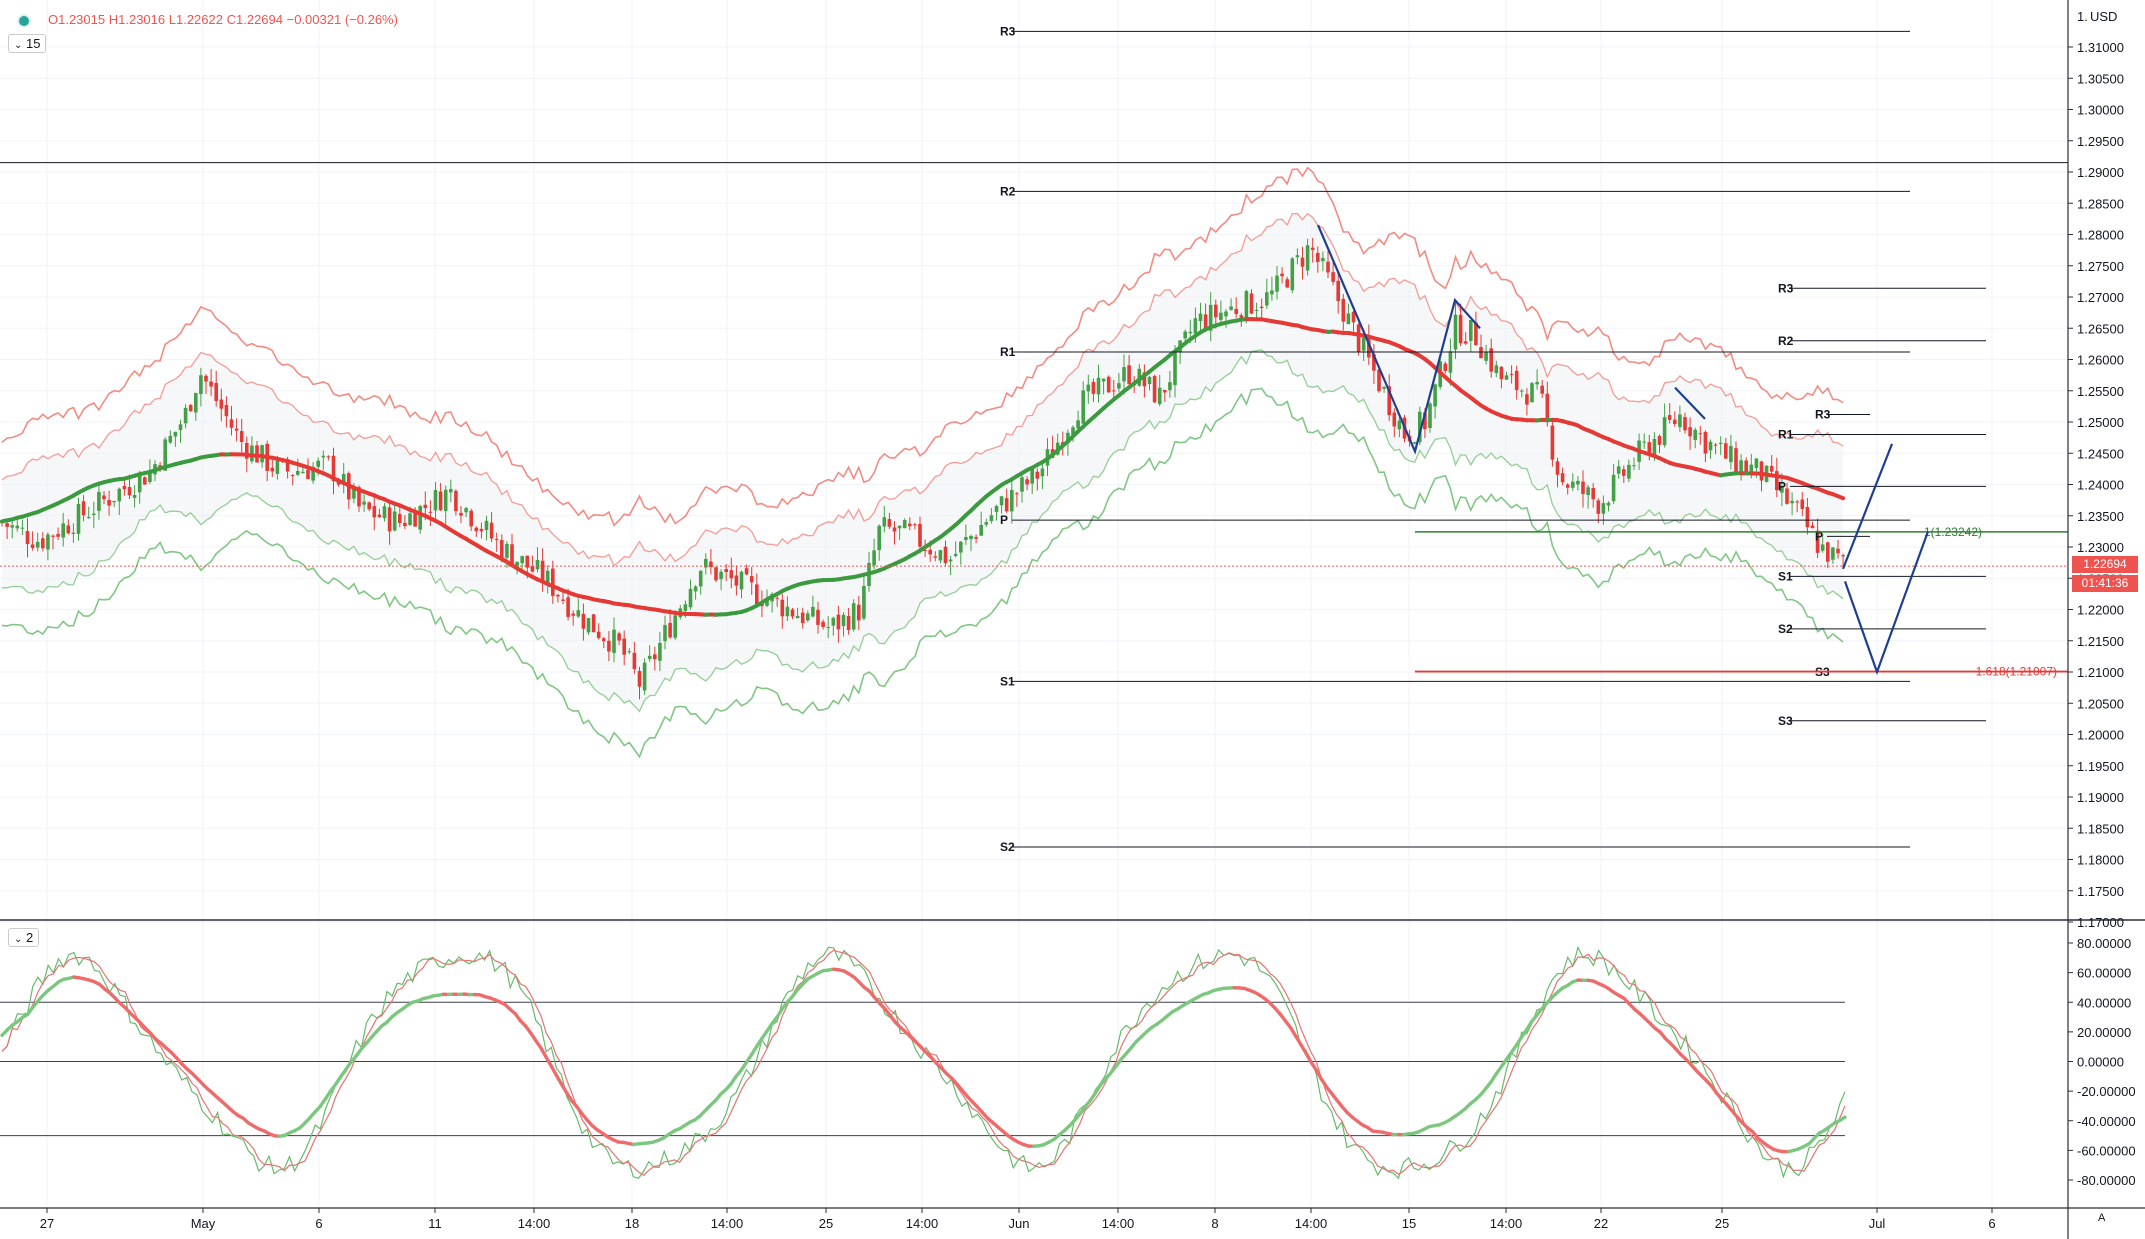 The width and height of the screenshot is (2145, 1239). Describe the element at coordinates (2100, 766) in the screenshot. I see `price-axis-label: 1.19500` at that location.